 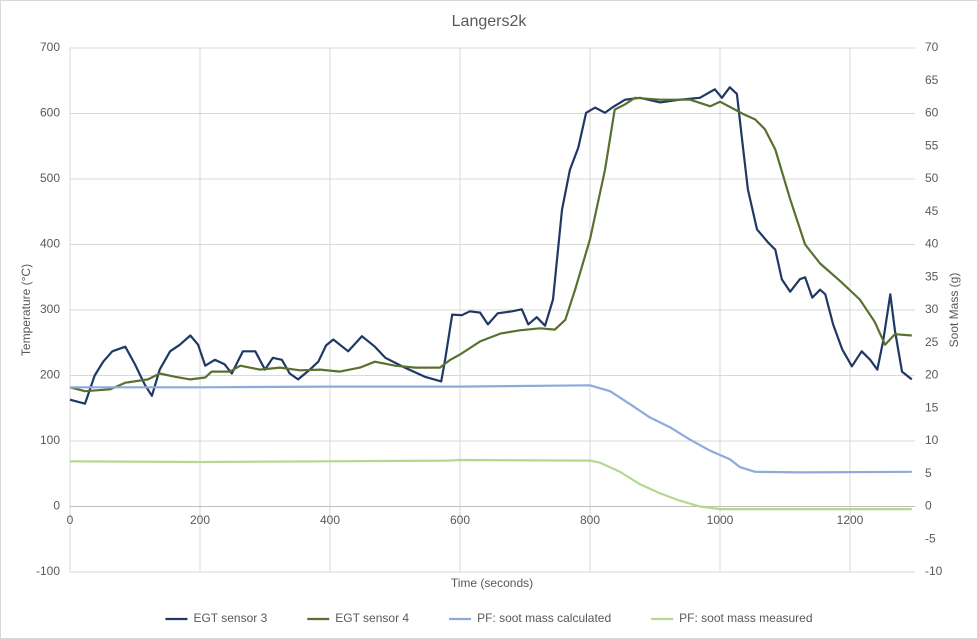 I want to click on y2-tick-label: 20, so click(x=932, y=375).